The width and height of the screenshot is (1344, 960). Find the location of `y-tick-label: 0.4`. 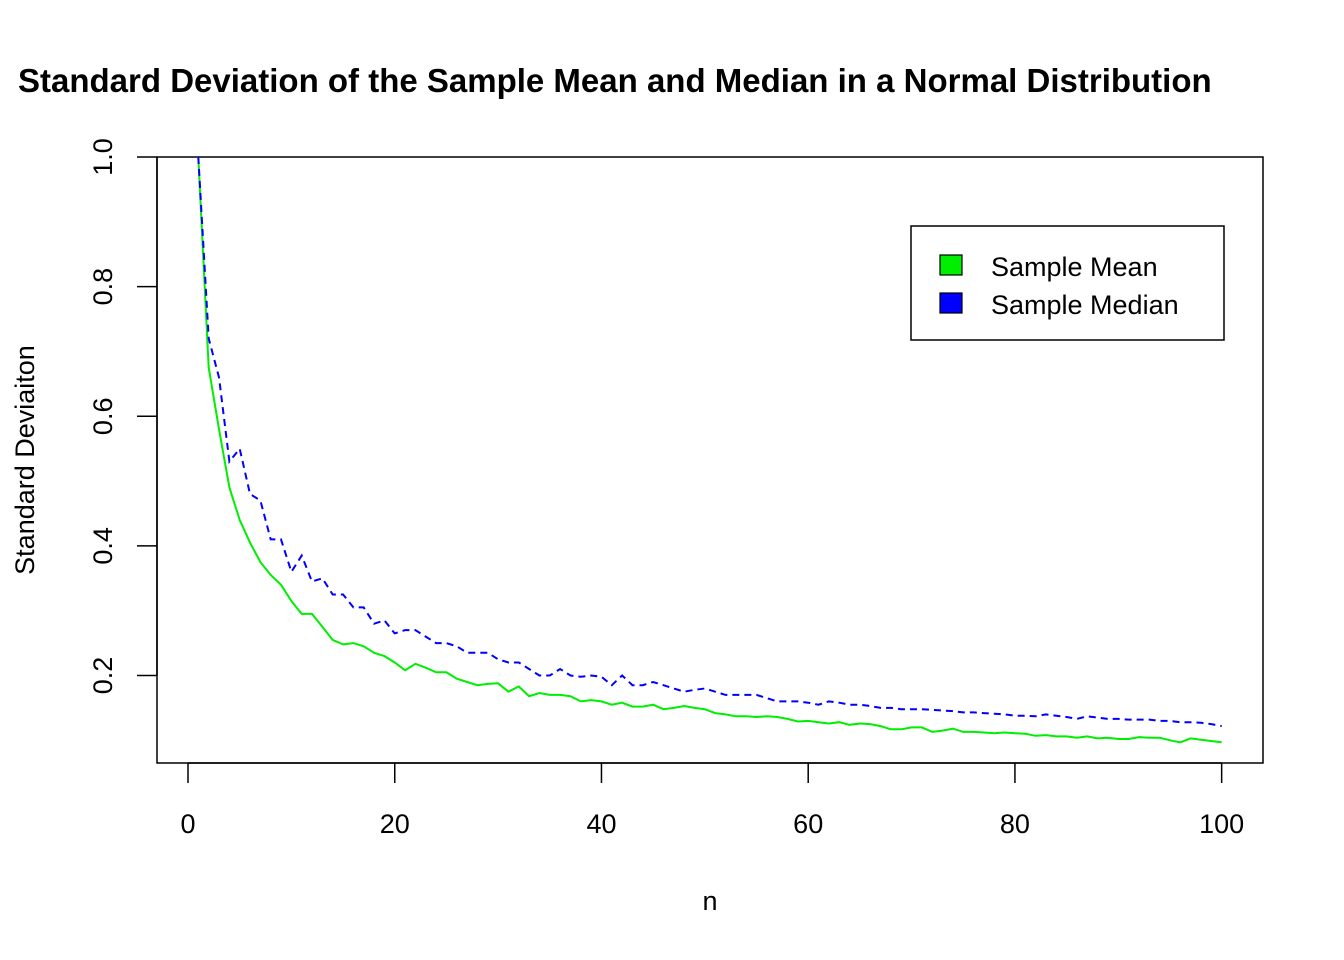

y-tick-label: 0.4 is located at coordinates (103, 546).